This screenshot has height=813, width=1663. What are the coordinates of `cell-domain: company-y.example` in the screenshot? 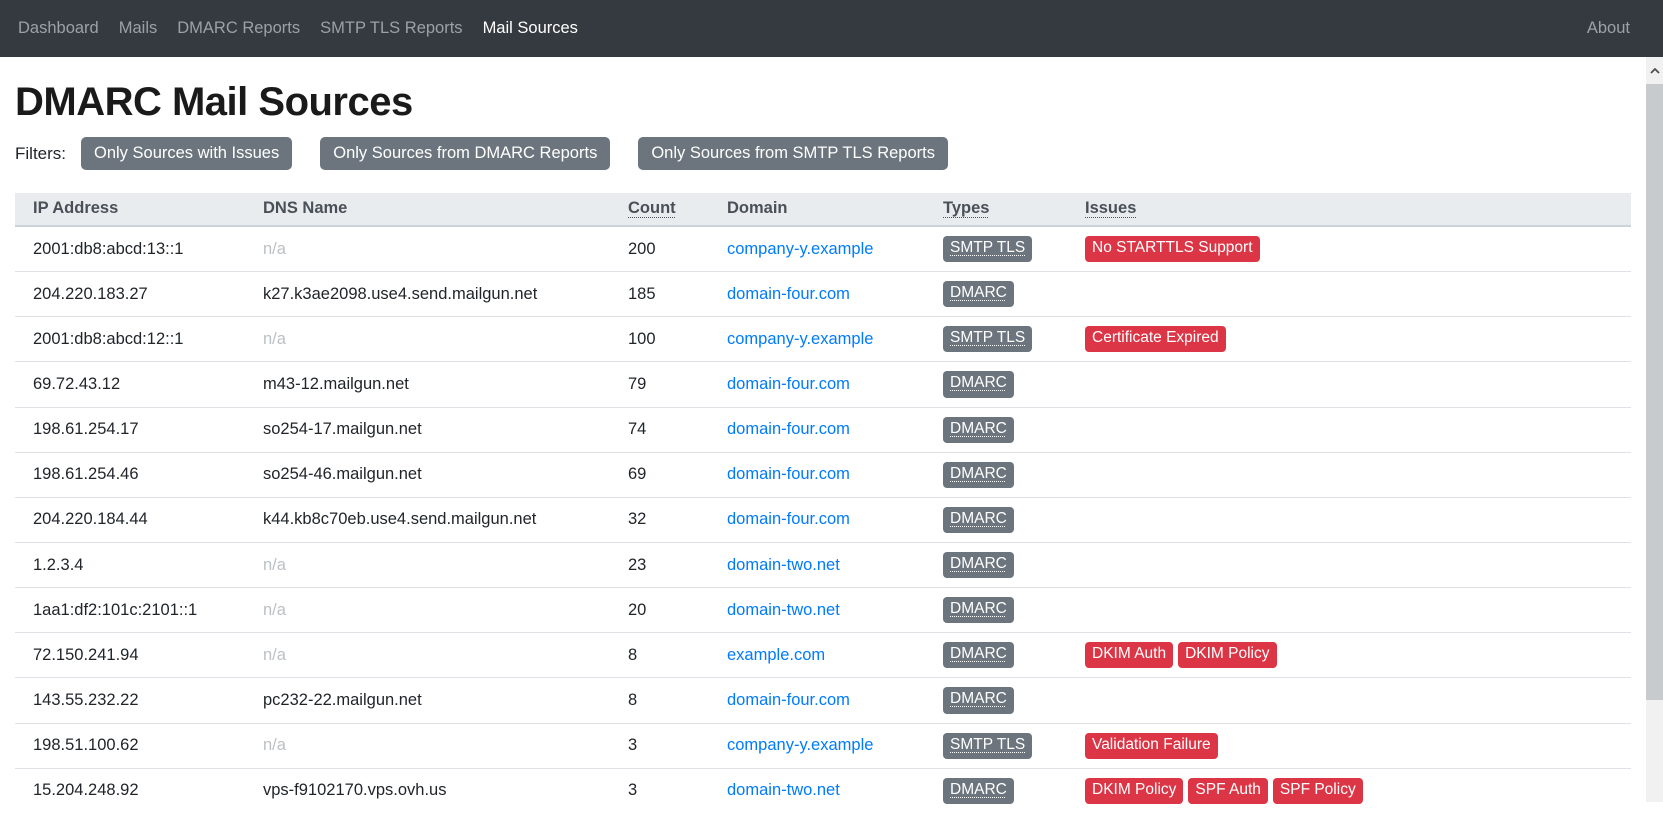 It's located at (835, 339).